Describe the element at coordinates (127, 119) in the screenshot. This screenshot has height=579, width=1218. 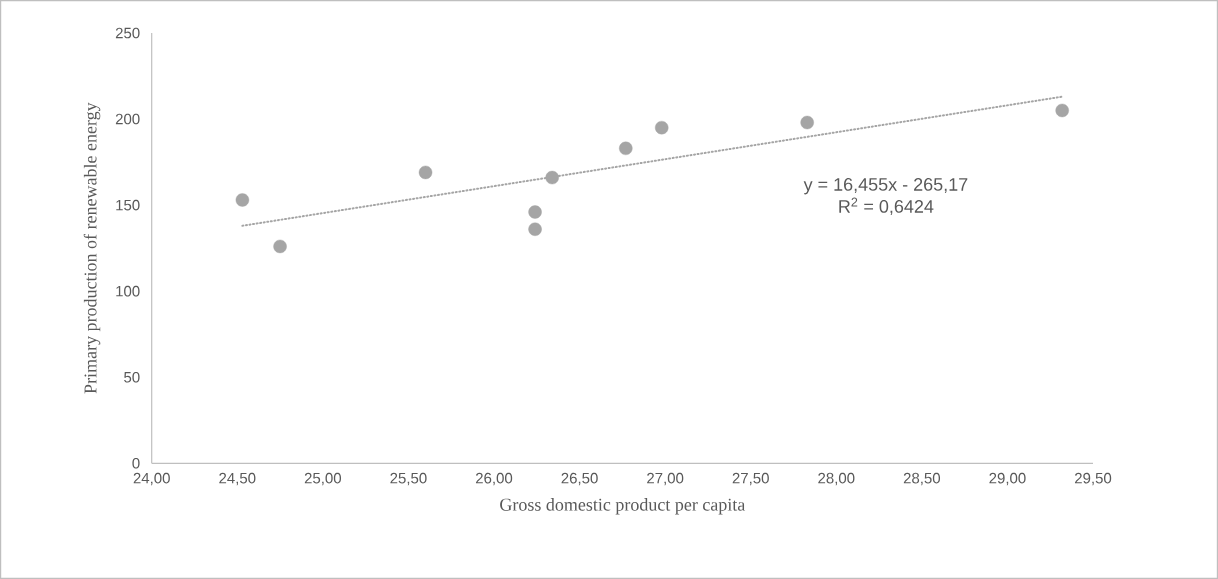
I see `y-tick-label: 200` at that location.